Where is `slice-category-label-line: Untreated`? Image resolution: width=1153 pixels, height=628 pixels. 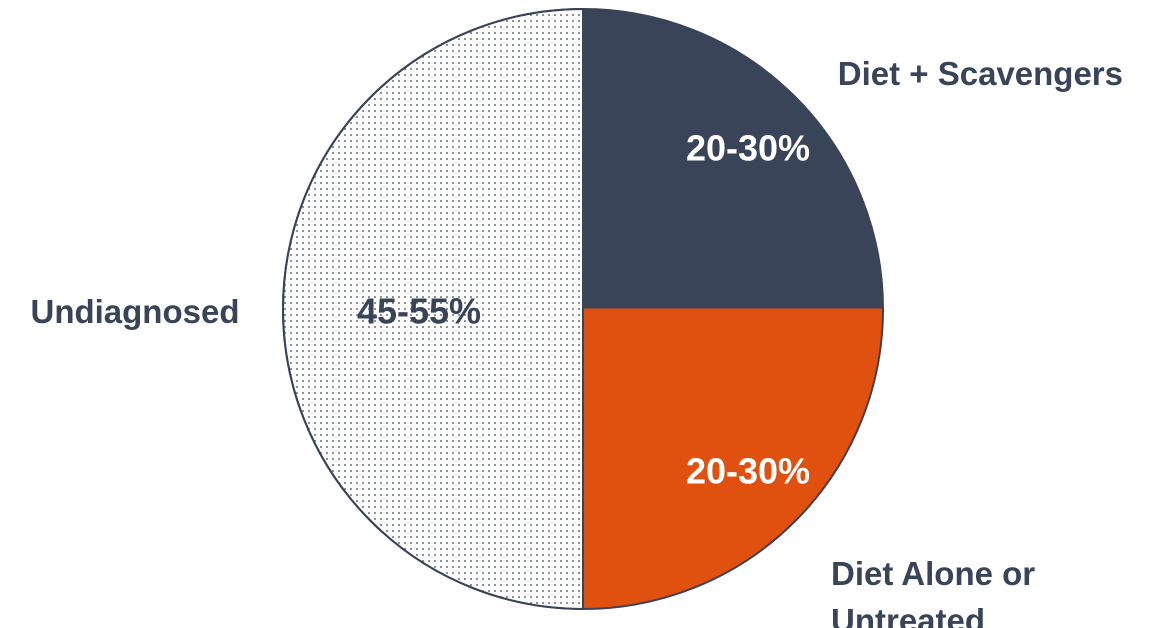 slice-category-label-line: Untreated is located at coordinates (908, 615).